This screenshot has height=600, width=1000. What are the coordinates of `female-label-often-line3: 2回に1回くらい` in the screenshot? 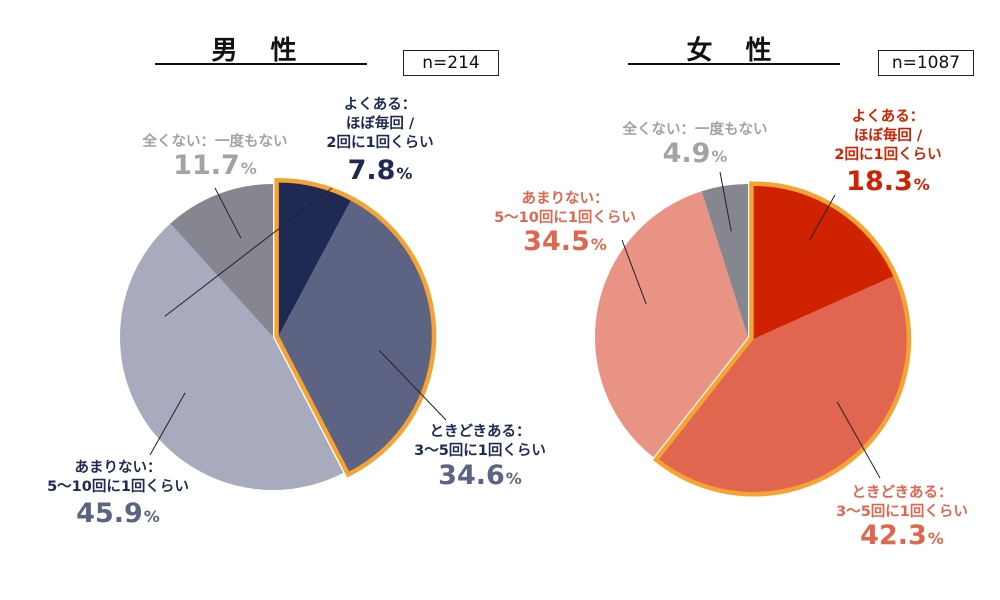 It's located at (888, 155).